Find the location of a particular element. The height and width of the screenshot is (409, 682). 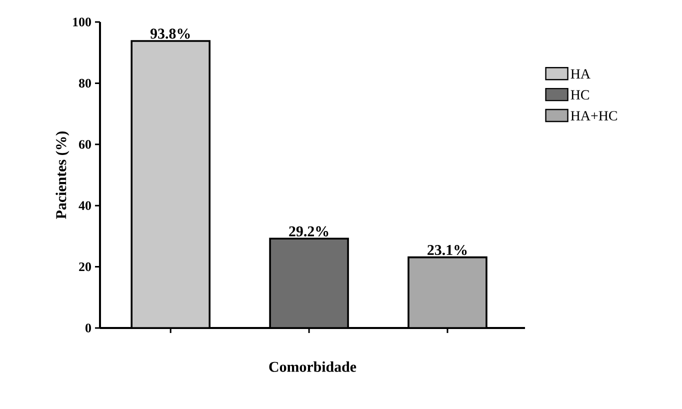

legend-label: HA+HC is located at coordinates (593, 115).